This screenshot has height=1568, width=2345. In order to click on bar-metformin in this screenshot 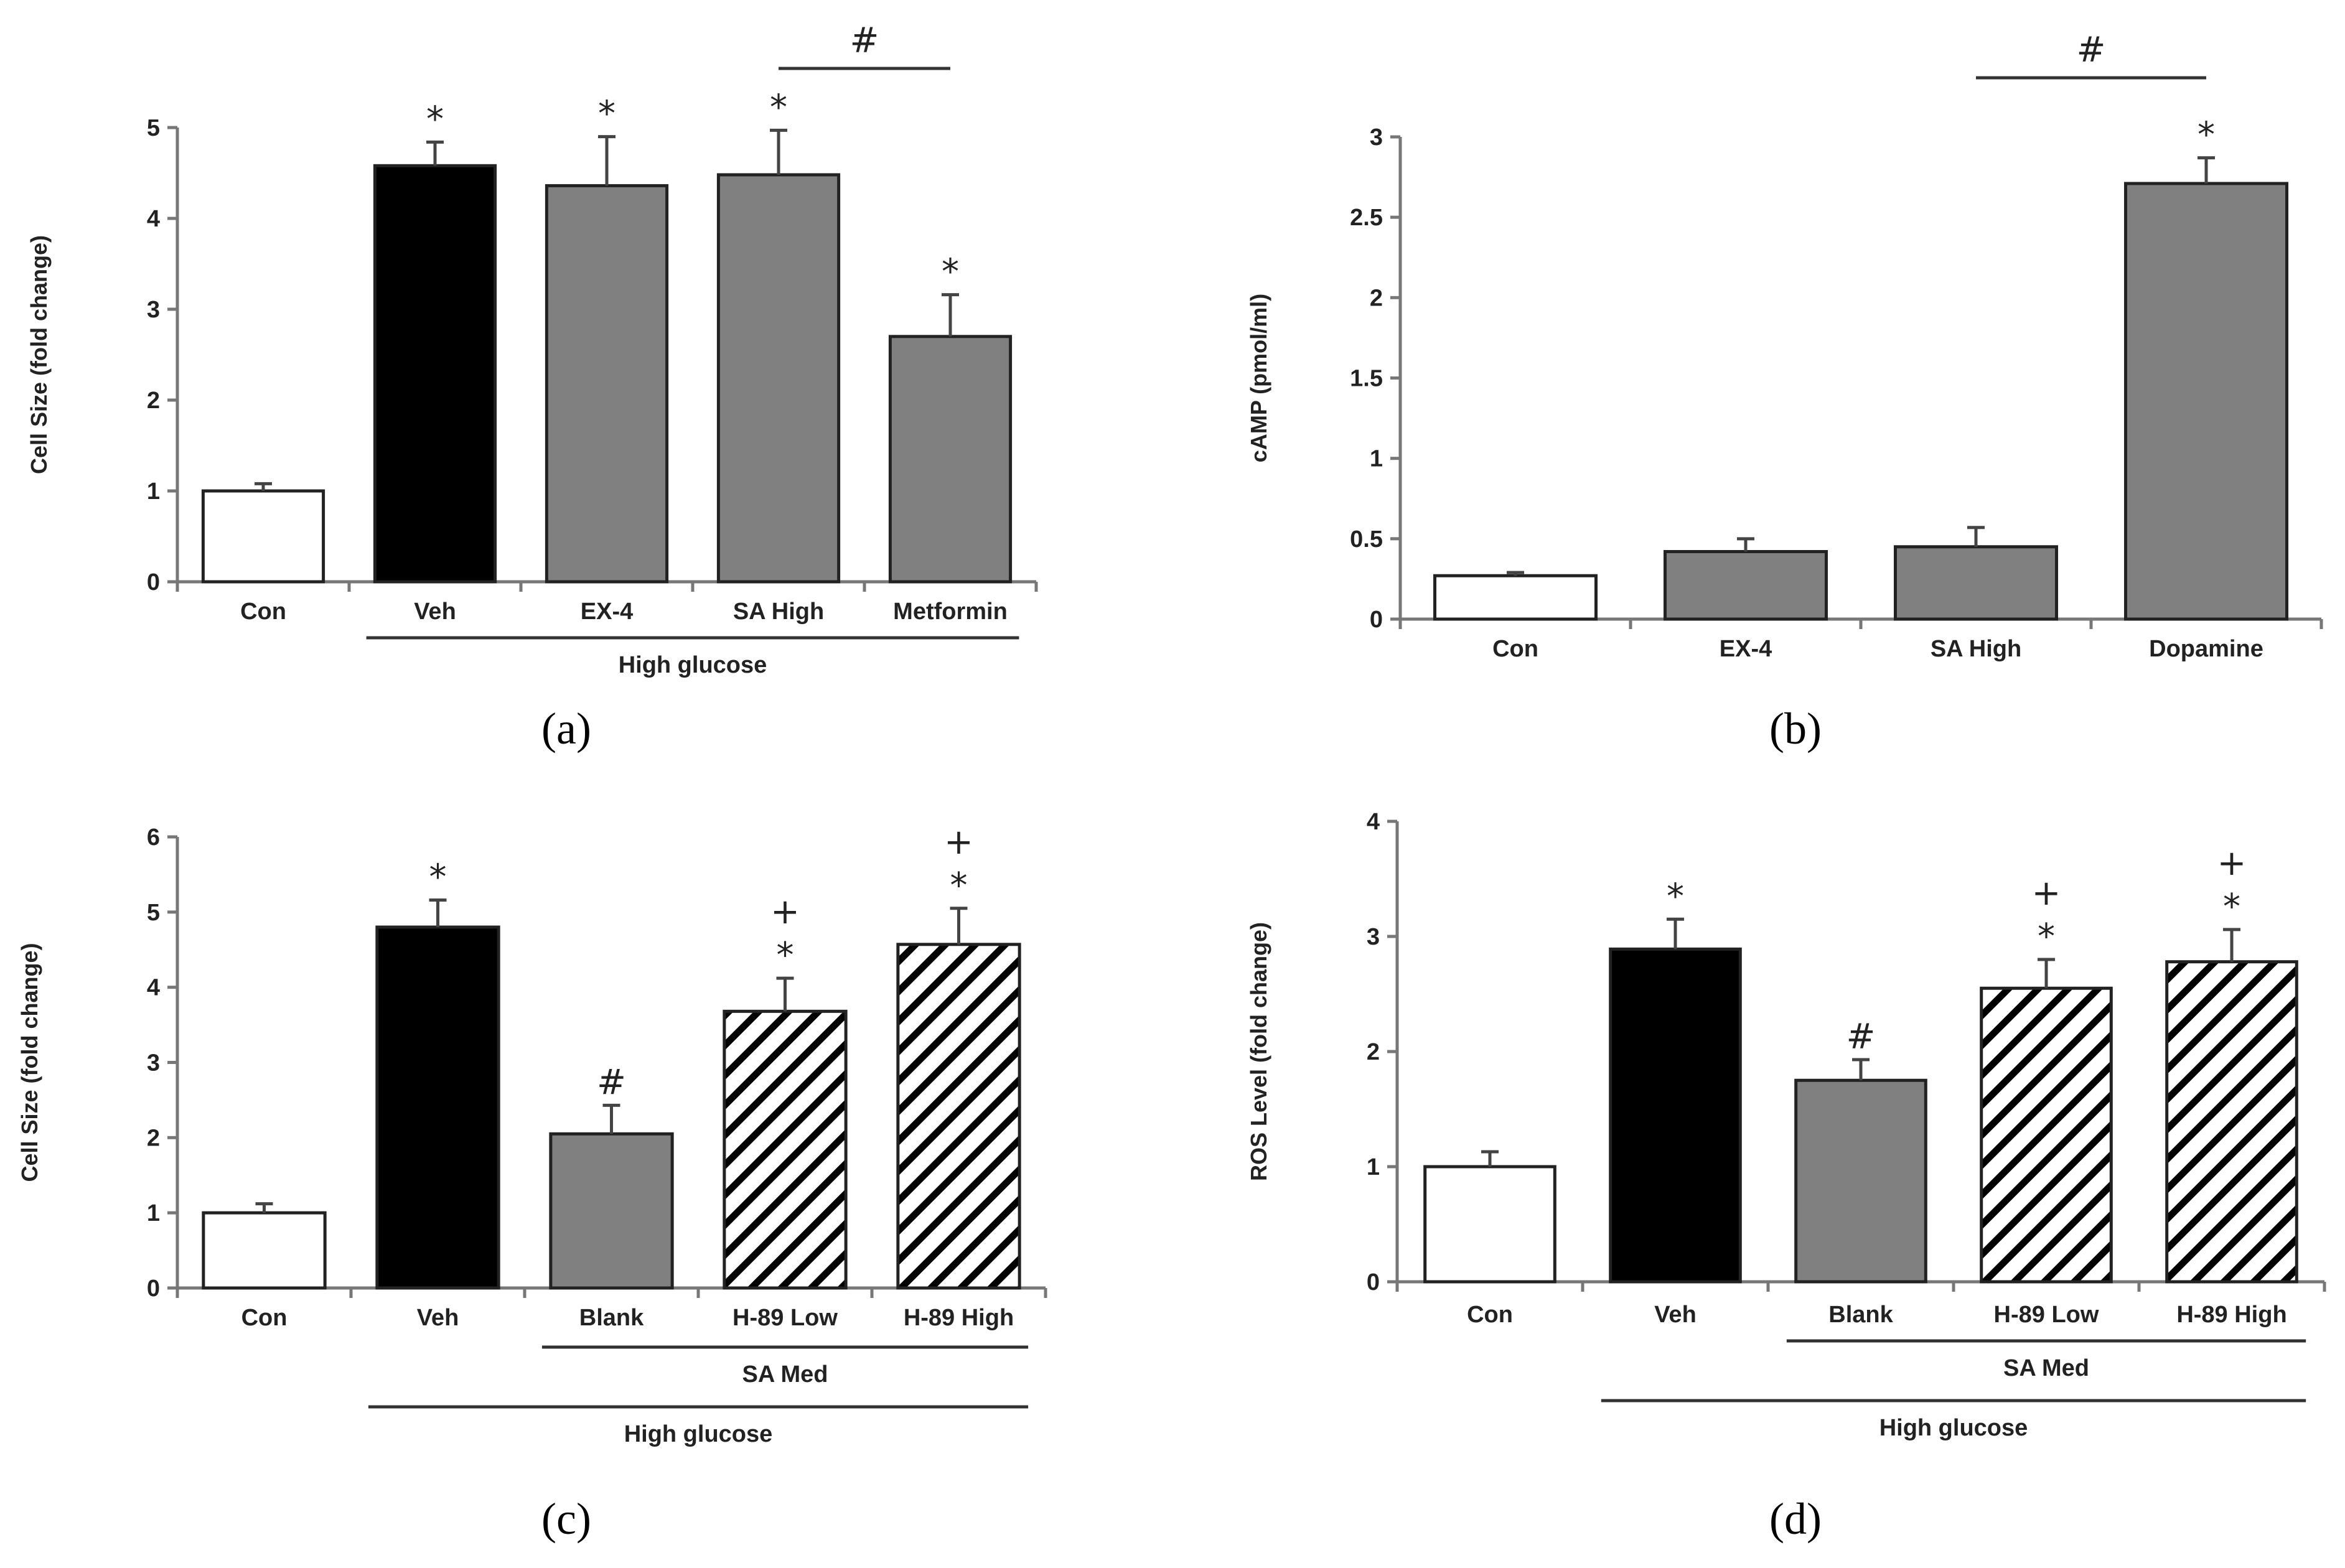, I will do `click(950, 459)`.